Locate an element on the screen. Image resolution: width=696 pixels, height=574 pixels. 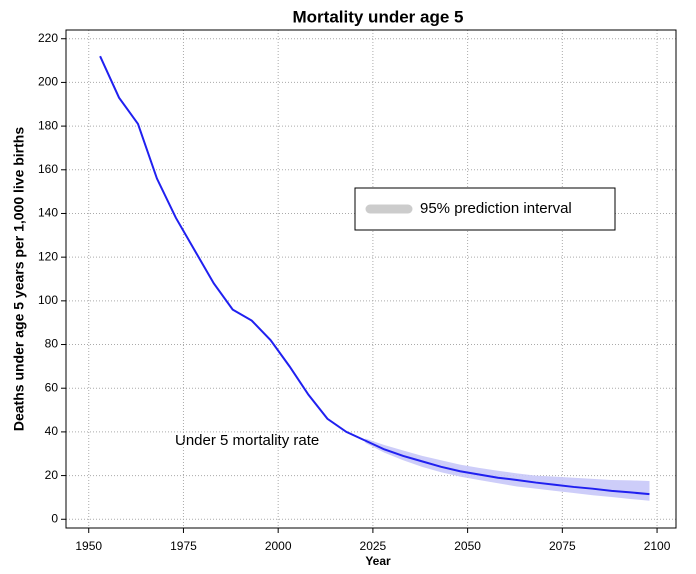
annotation: Under 5 mortality rate is located at coordinates (247, 440).